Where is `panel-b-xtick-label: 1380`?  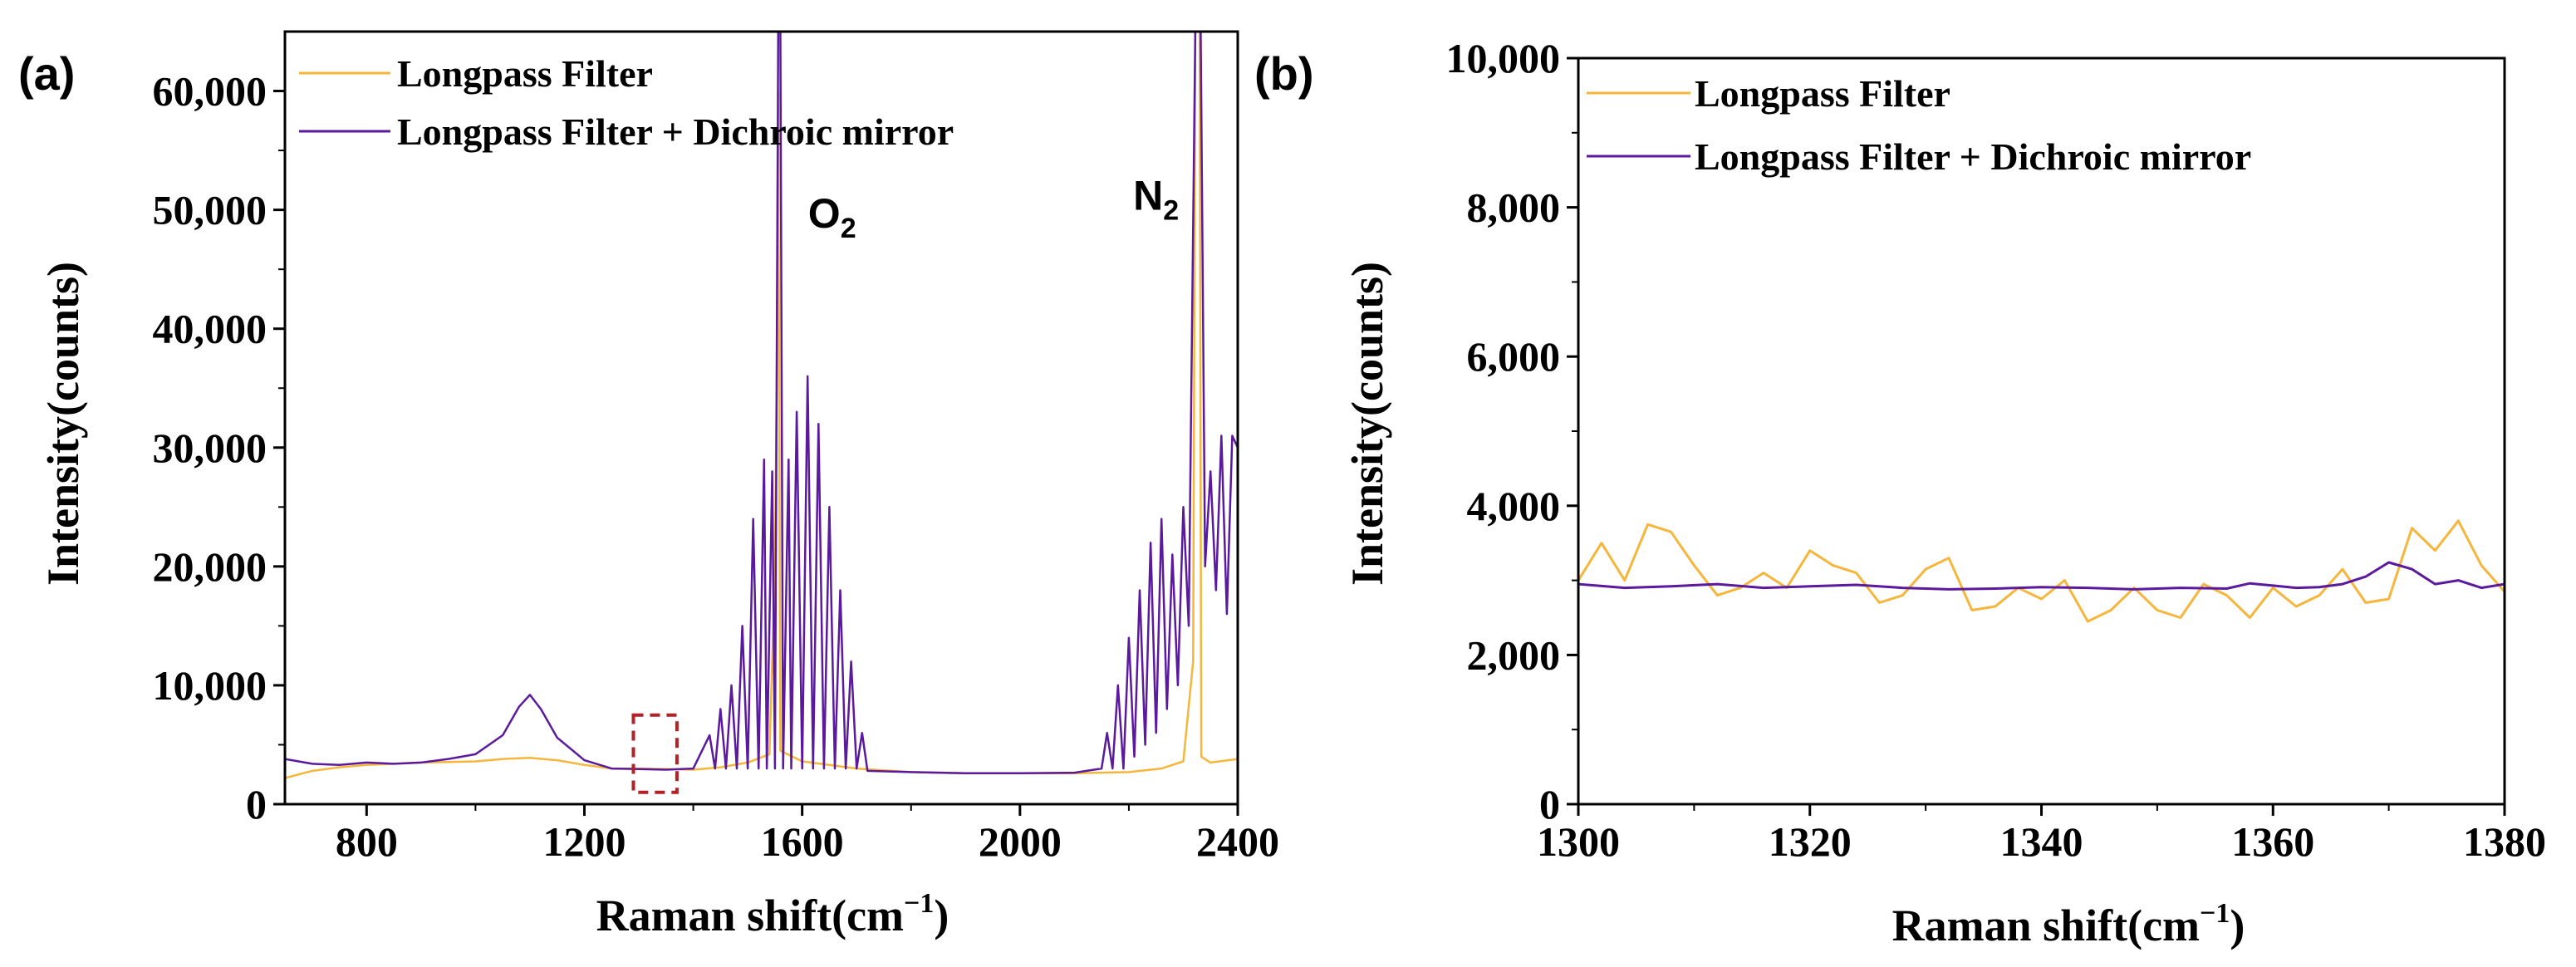 panel-b-xtick-label: 1380 is located at coordinates (2504, 842).